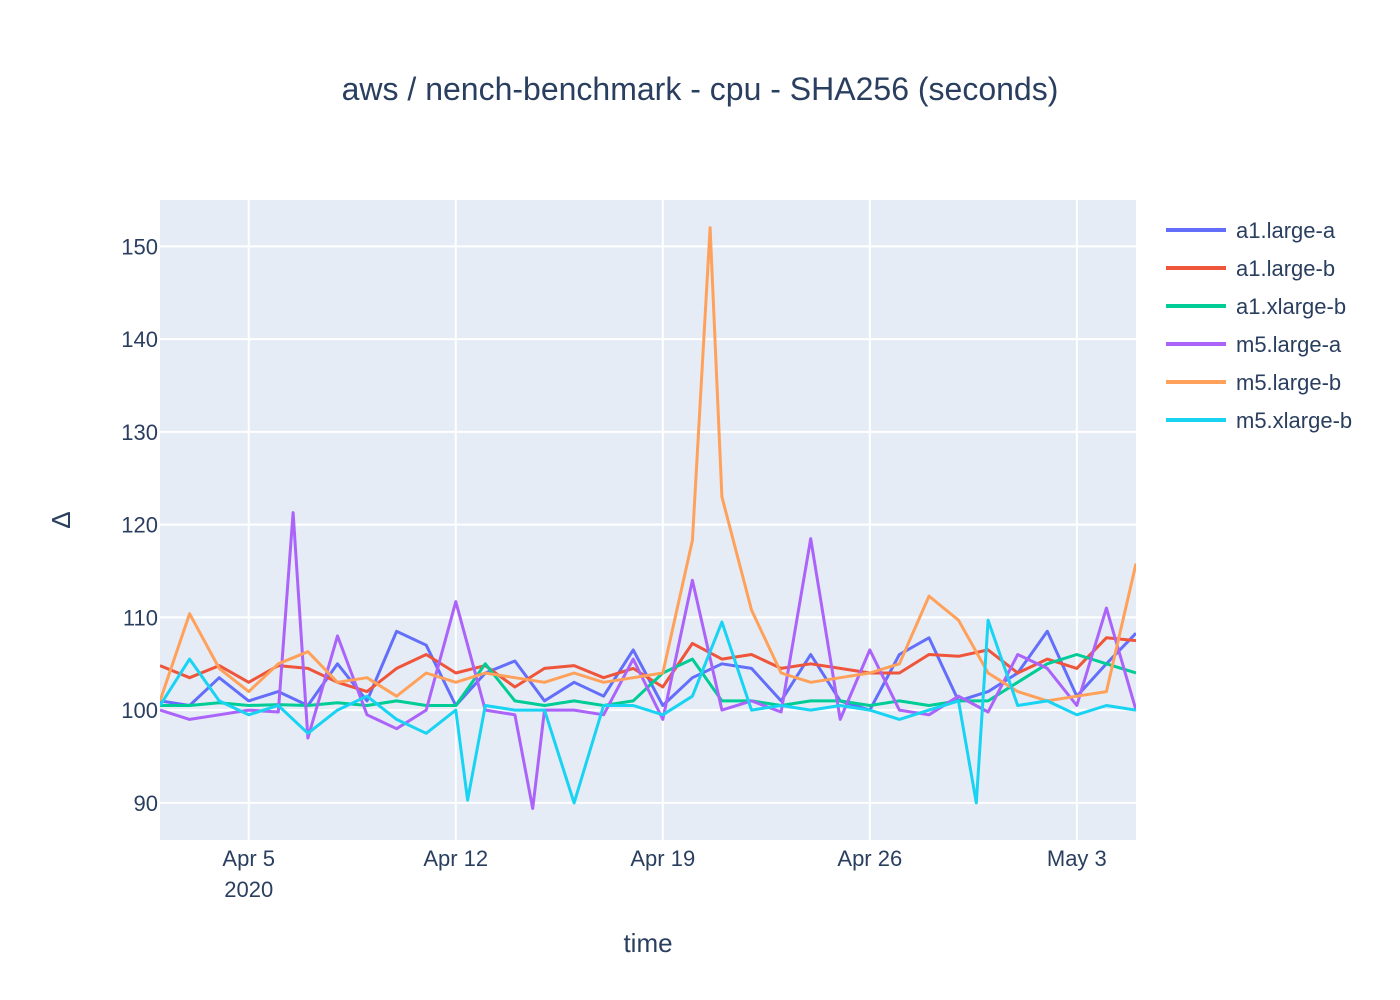  Describe the element at coordinates (61, 519) in the screenshot. I see `y-axis-title: Δ` at that location.